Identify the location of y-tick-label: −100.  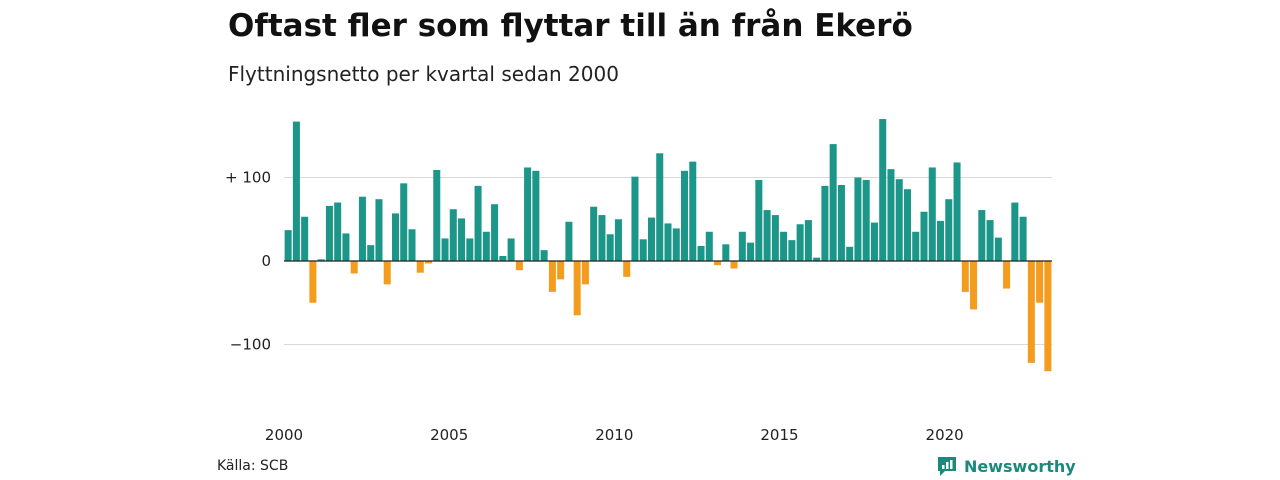
(250, 345).